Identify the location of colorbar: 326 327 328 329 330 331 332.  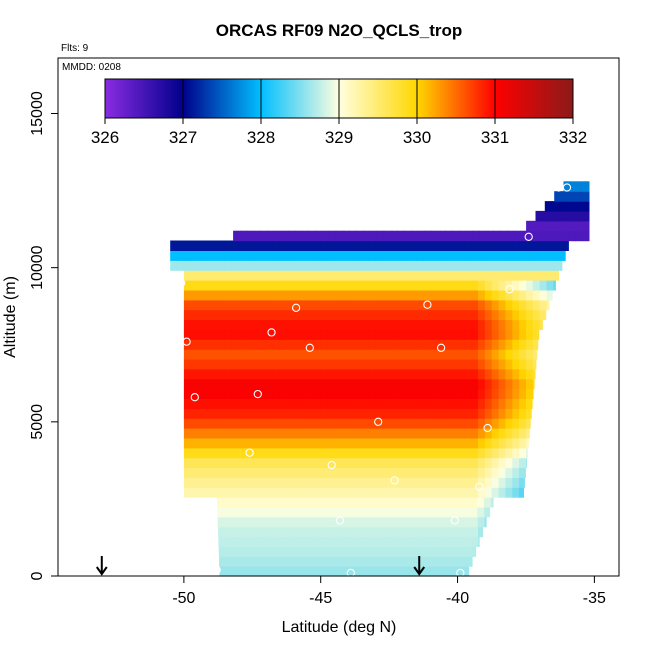
(339, 112).